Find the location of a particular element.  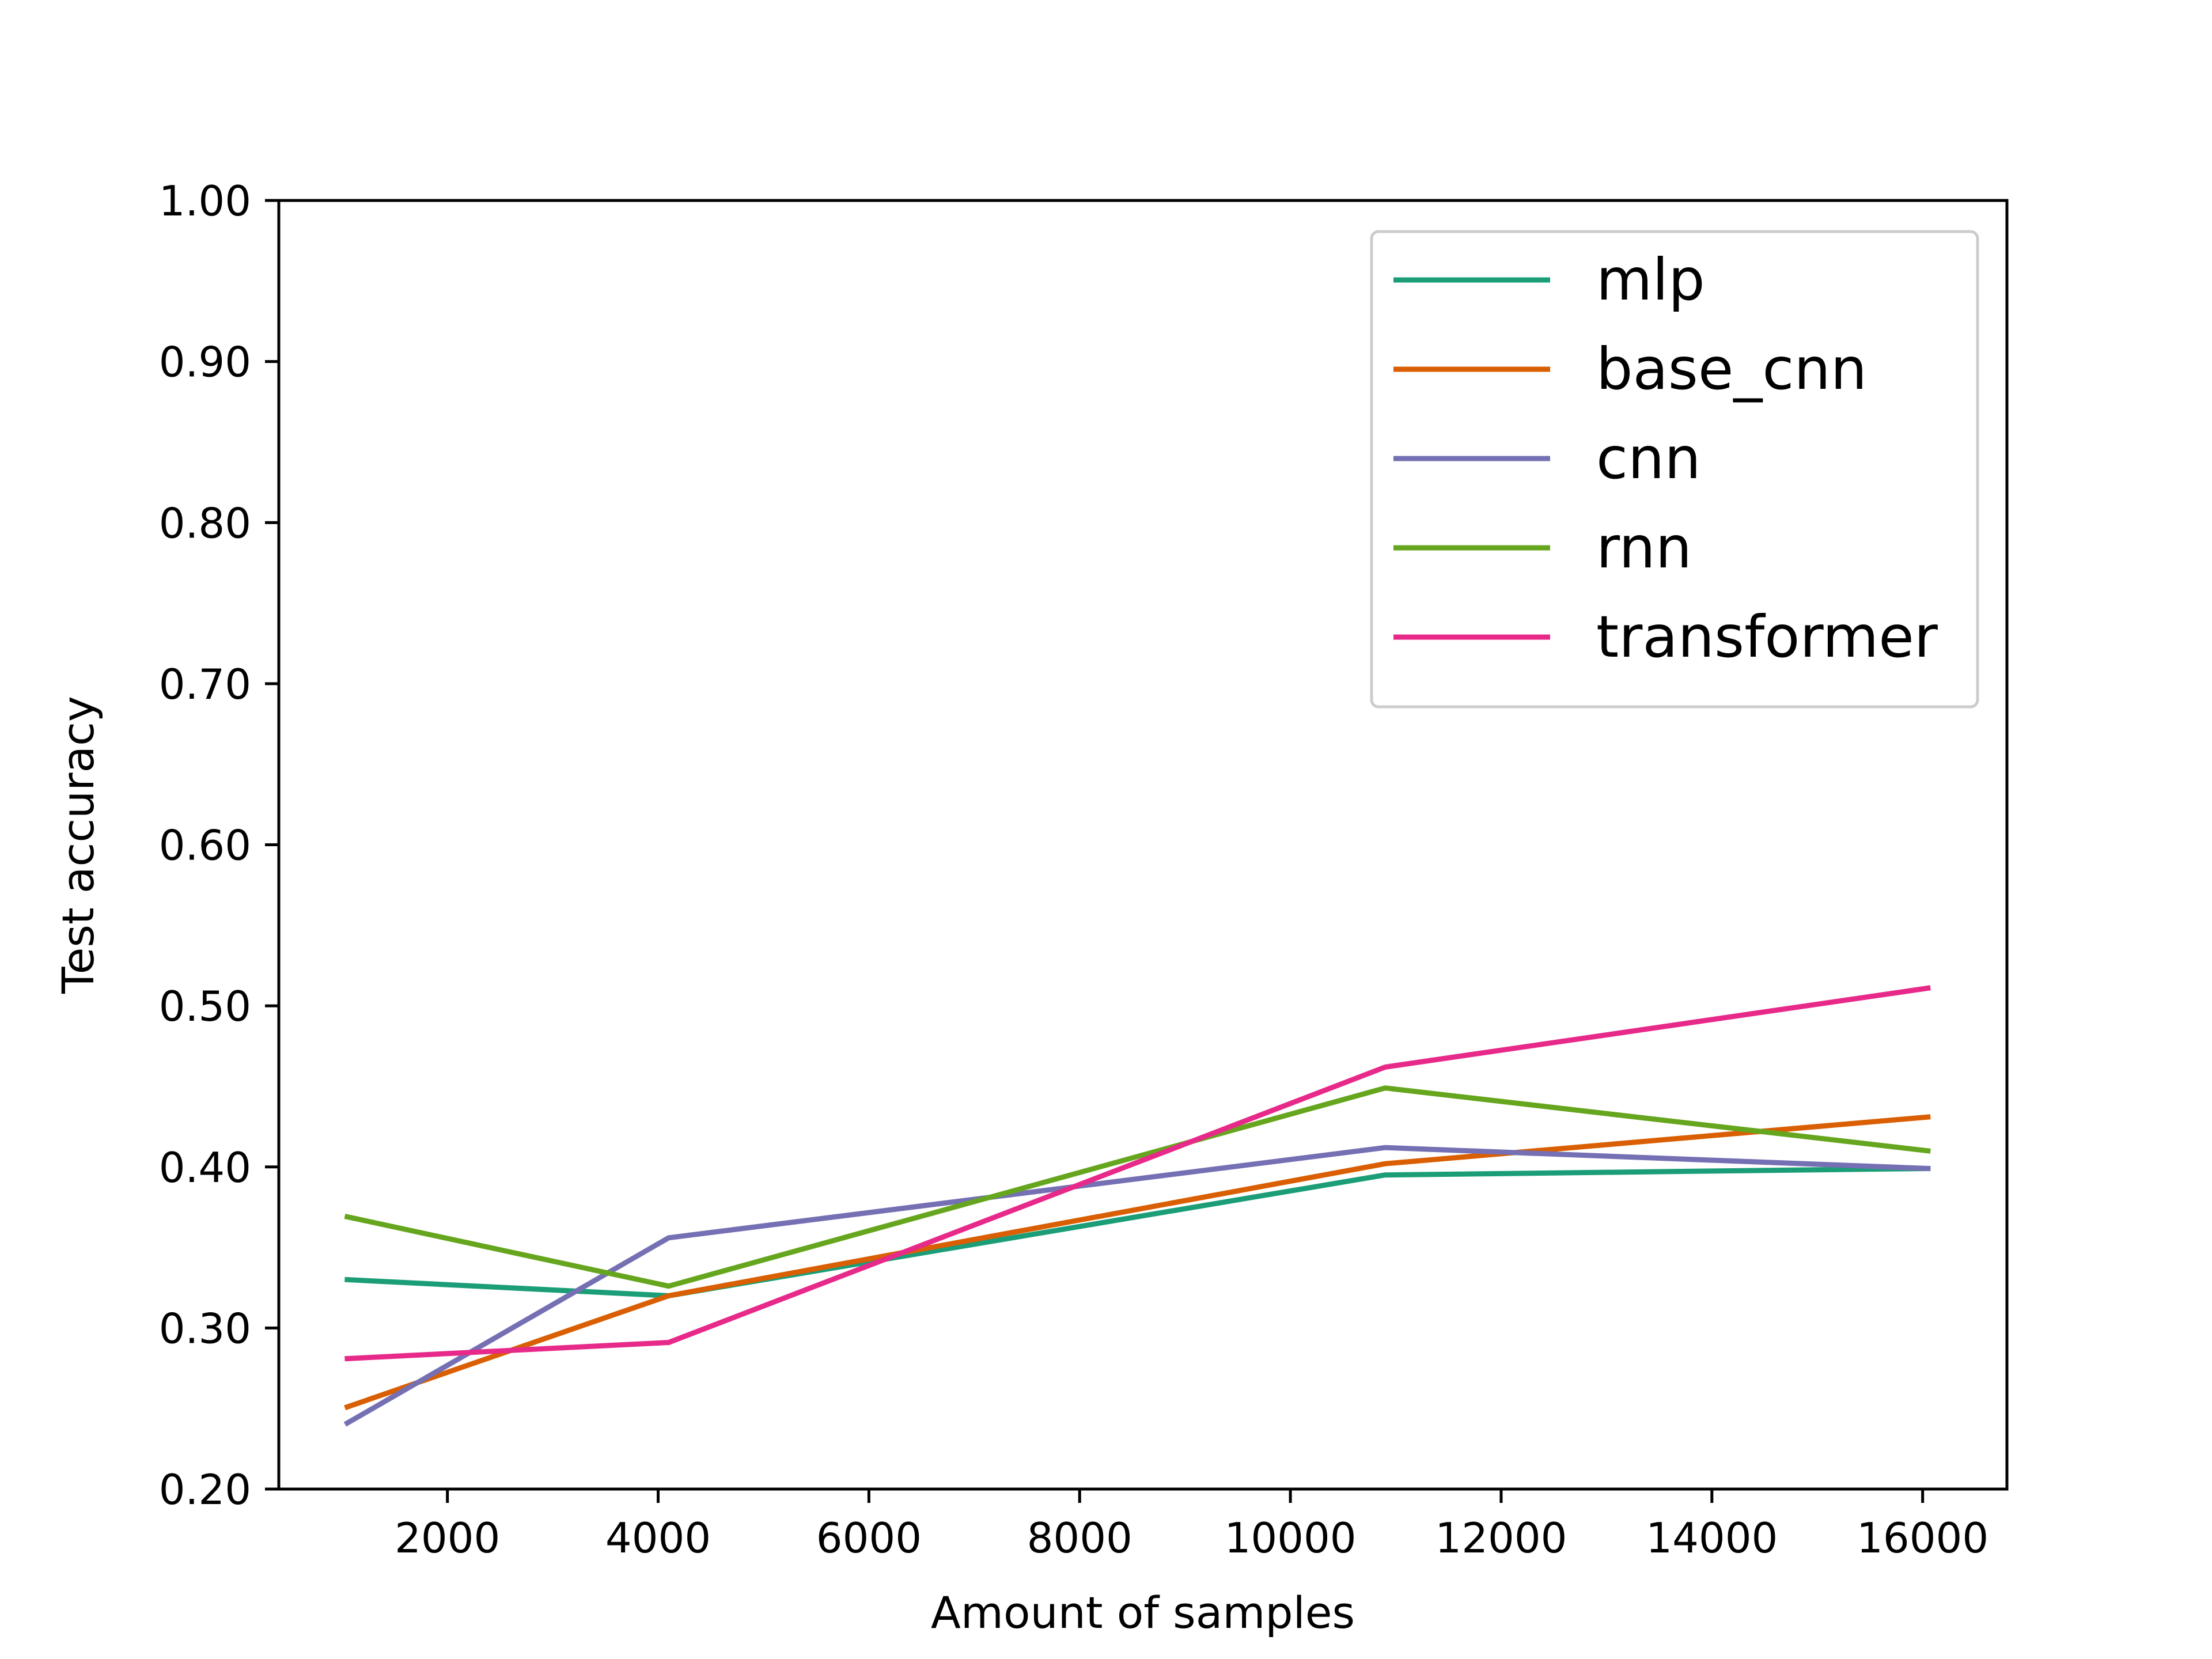

y-tick-label: 0.50 is located at coordinates (205, 1006).